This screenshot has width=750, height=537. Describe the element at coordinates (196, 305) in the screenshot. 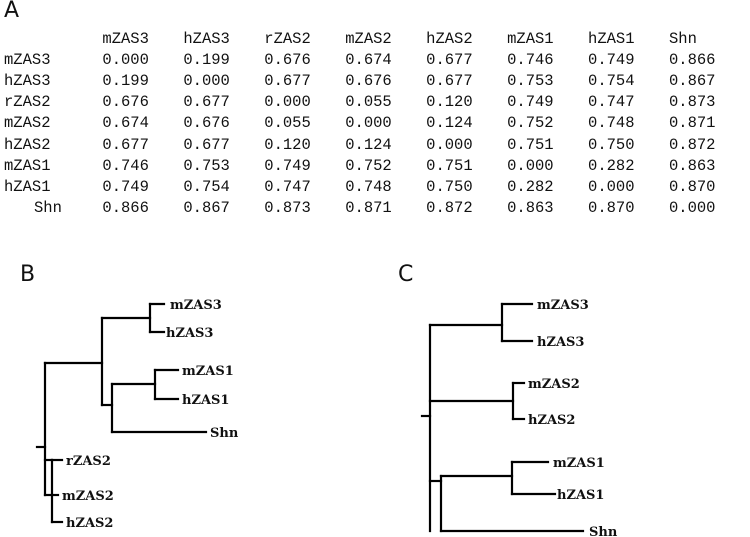

I see `tree-b-leaf: mZAS3` at that location.